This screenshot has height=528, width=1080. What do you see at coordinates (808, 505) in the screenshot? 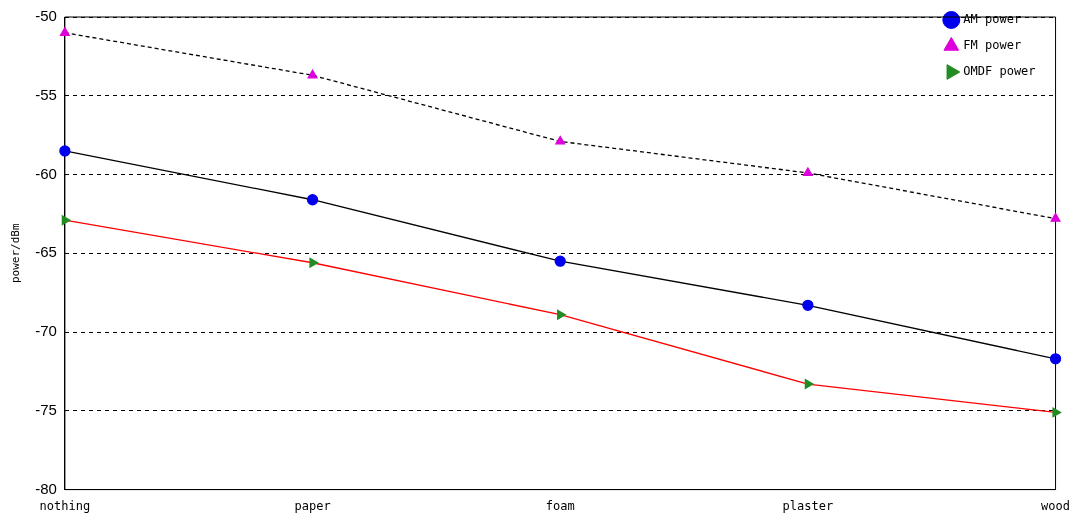
I see `x-tick-label: plaster` at bounding box center [808, 505].